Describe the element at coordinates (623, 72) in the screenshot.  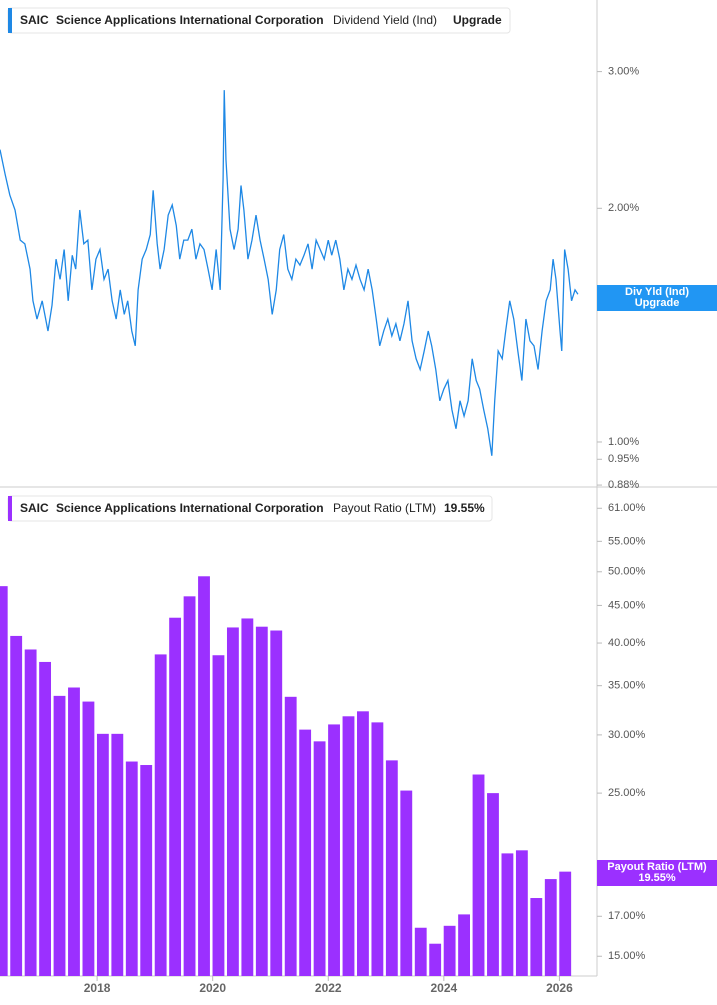
I see `y-tick-label: 3.00%` at that location.